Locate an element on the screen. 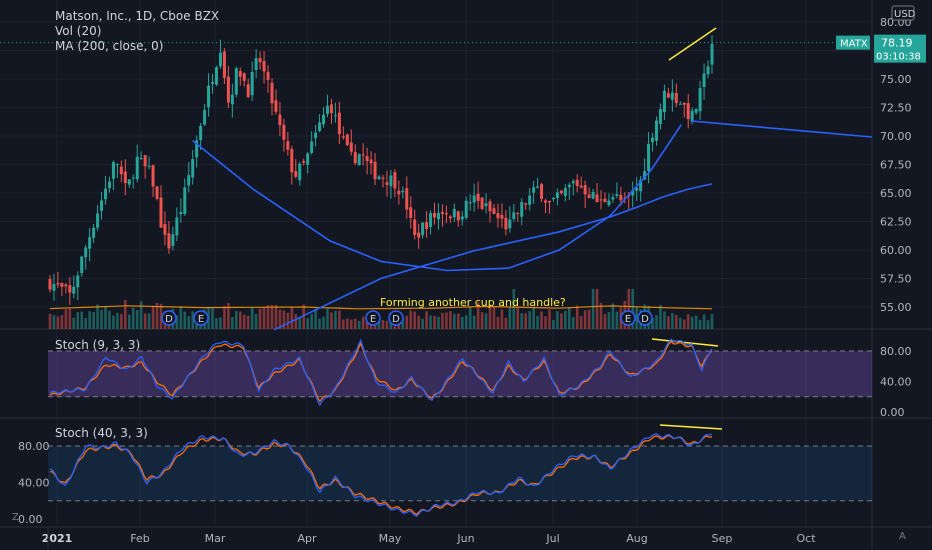 This screenshot has width=932, height=550. dividend-marker: D is located at coordinates (645, 318).